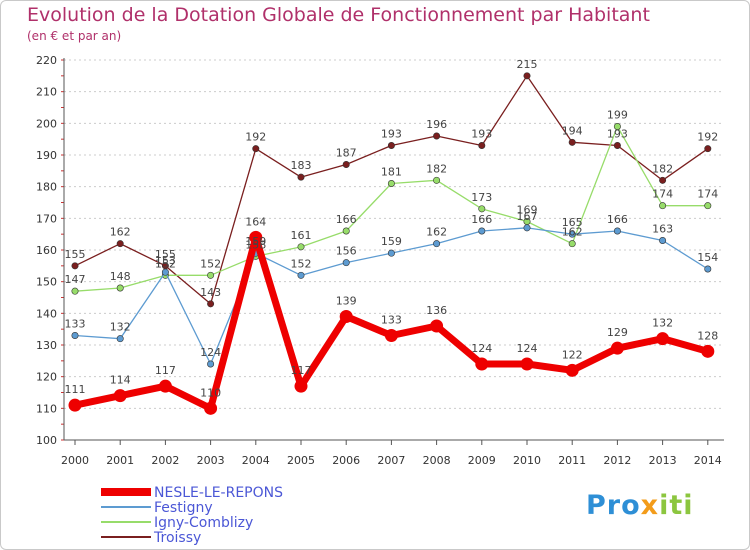  What do you see at coordinates (527, 216) in the screenshot?
I see `data-label-1: 167` at bounding box center [527, 216].